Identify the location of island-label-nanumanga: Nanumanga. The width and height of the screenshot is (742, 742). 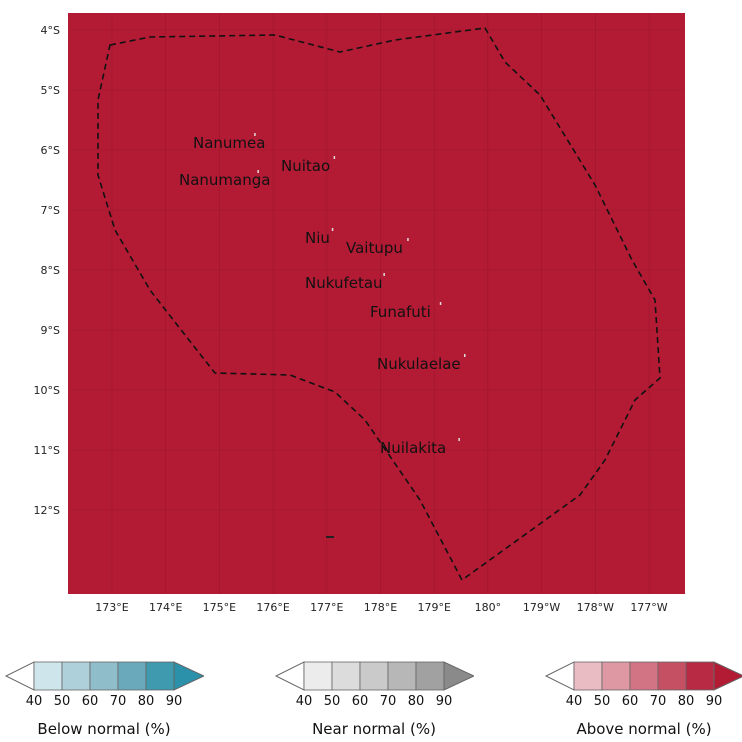
(224, 180).